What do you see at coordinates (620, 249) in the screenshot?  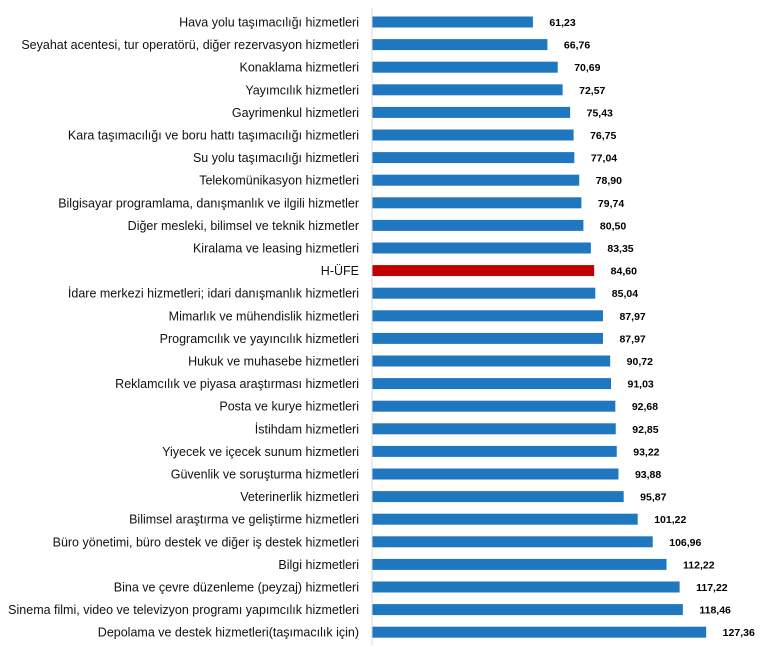 I see `value-label: 83,35` at bounding box center [620, 249].